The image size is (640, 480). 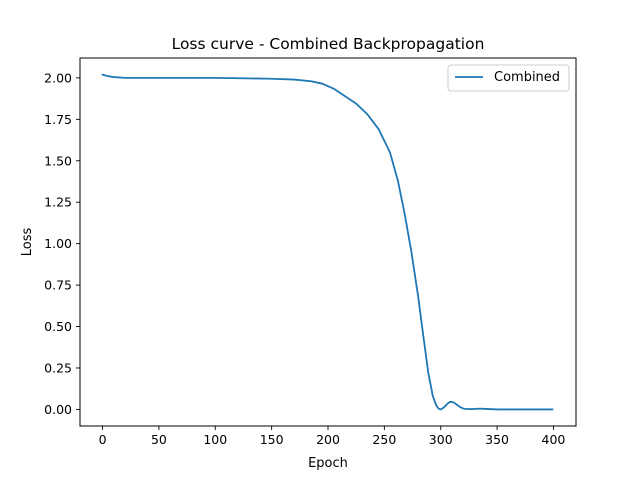 I want to click on y-tick-label: 1.50, so click(x=58, y=160).